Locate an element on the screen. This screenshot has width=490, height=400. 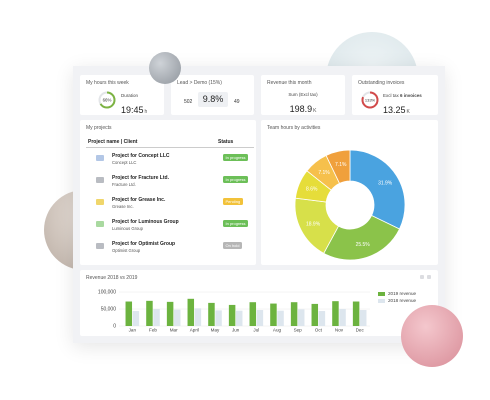
lead-demo-rate: 9.8% is located at coordinates (213, 99).